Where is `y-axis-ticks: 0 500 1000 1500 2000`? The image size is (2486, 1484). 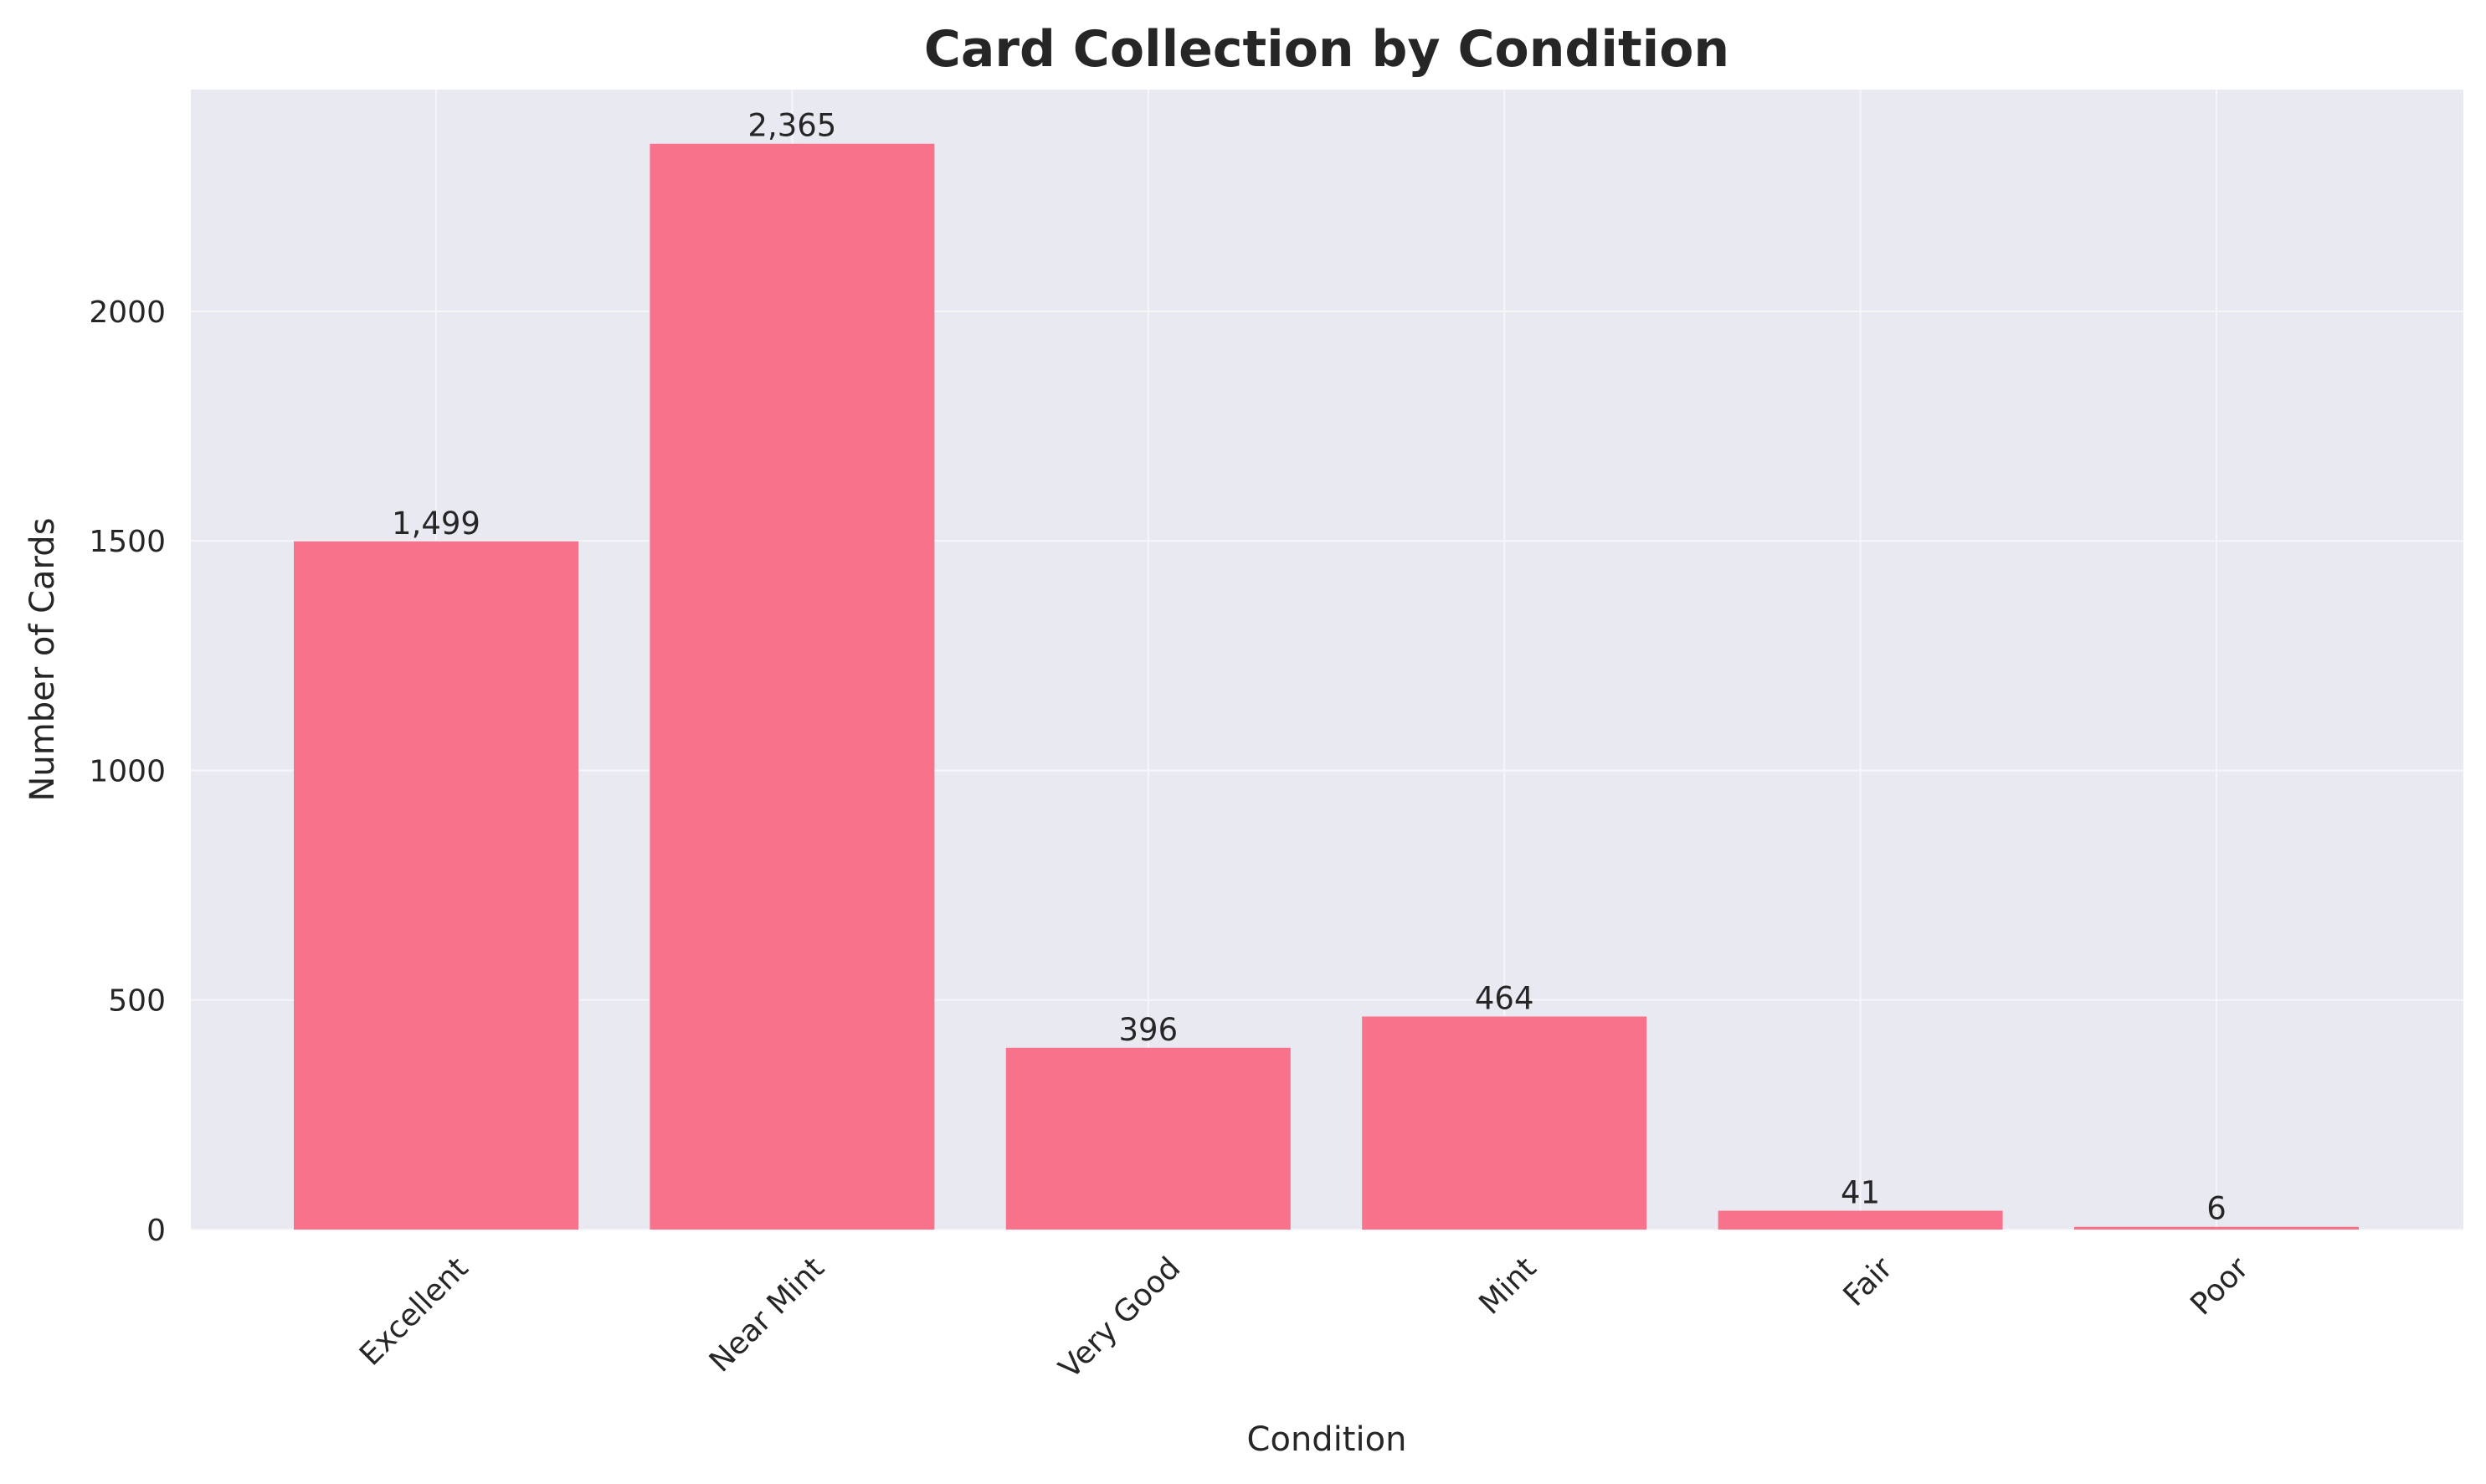 y-axis-ticks: 0 500 1000 1500 2000 is located at coordinates (128, 771).